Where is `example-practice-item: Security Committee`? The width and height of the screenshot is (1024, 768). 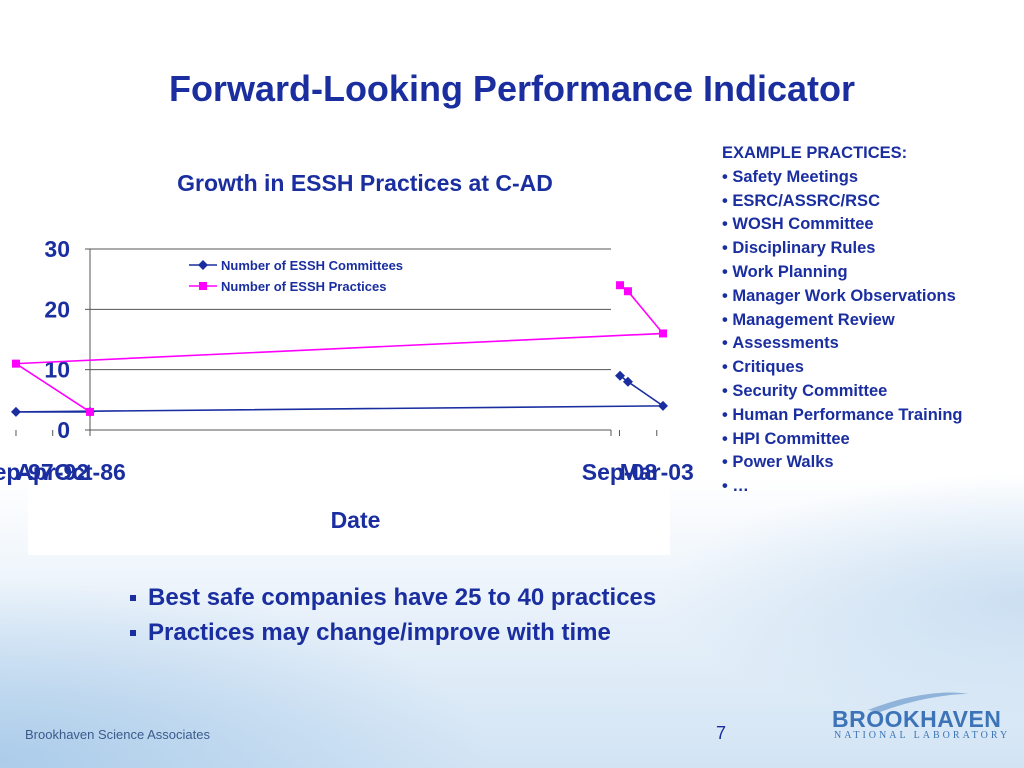 example-practice-item: Security Committee is located at coordinates (872, 392).